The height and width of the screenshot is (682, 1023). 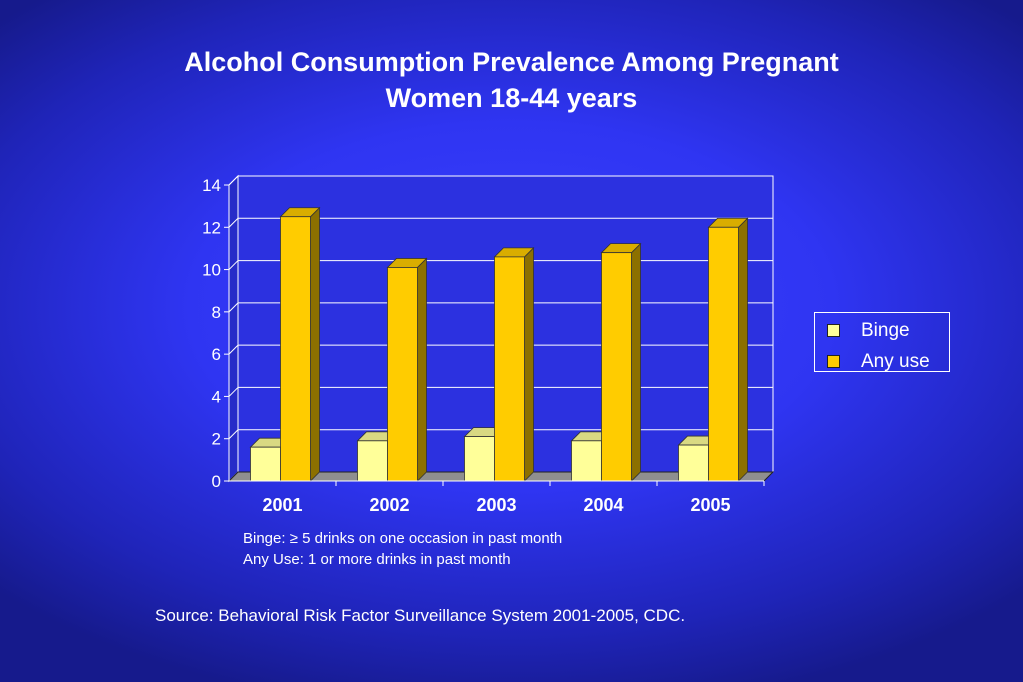 What do you see at coordinates (882, 342) in the screenshot?
I see `chart-legend: Binge Any use` at bounding box center [882, 342].